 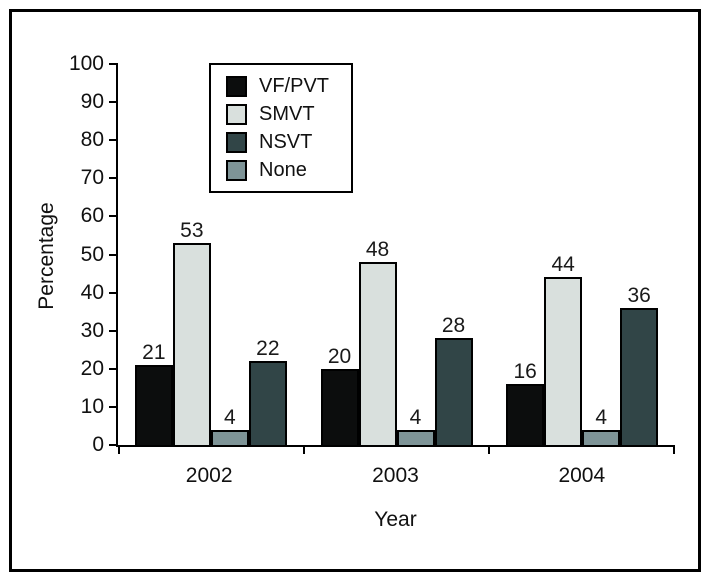 I want to click on legend-label: VF/PVT, so click(x=294, y=85).